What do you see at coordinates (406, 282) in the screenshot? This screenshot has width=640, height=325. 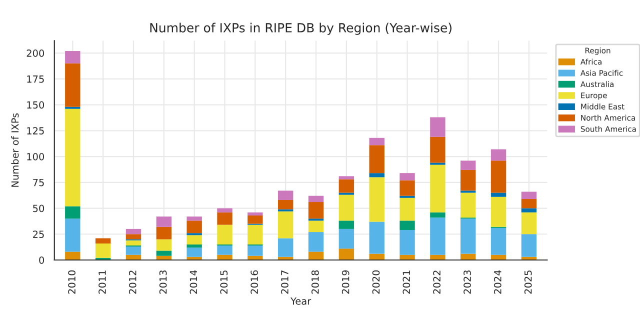 I see `x-tick-label: 2021` at bounding box center [406, 282].